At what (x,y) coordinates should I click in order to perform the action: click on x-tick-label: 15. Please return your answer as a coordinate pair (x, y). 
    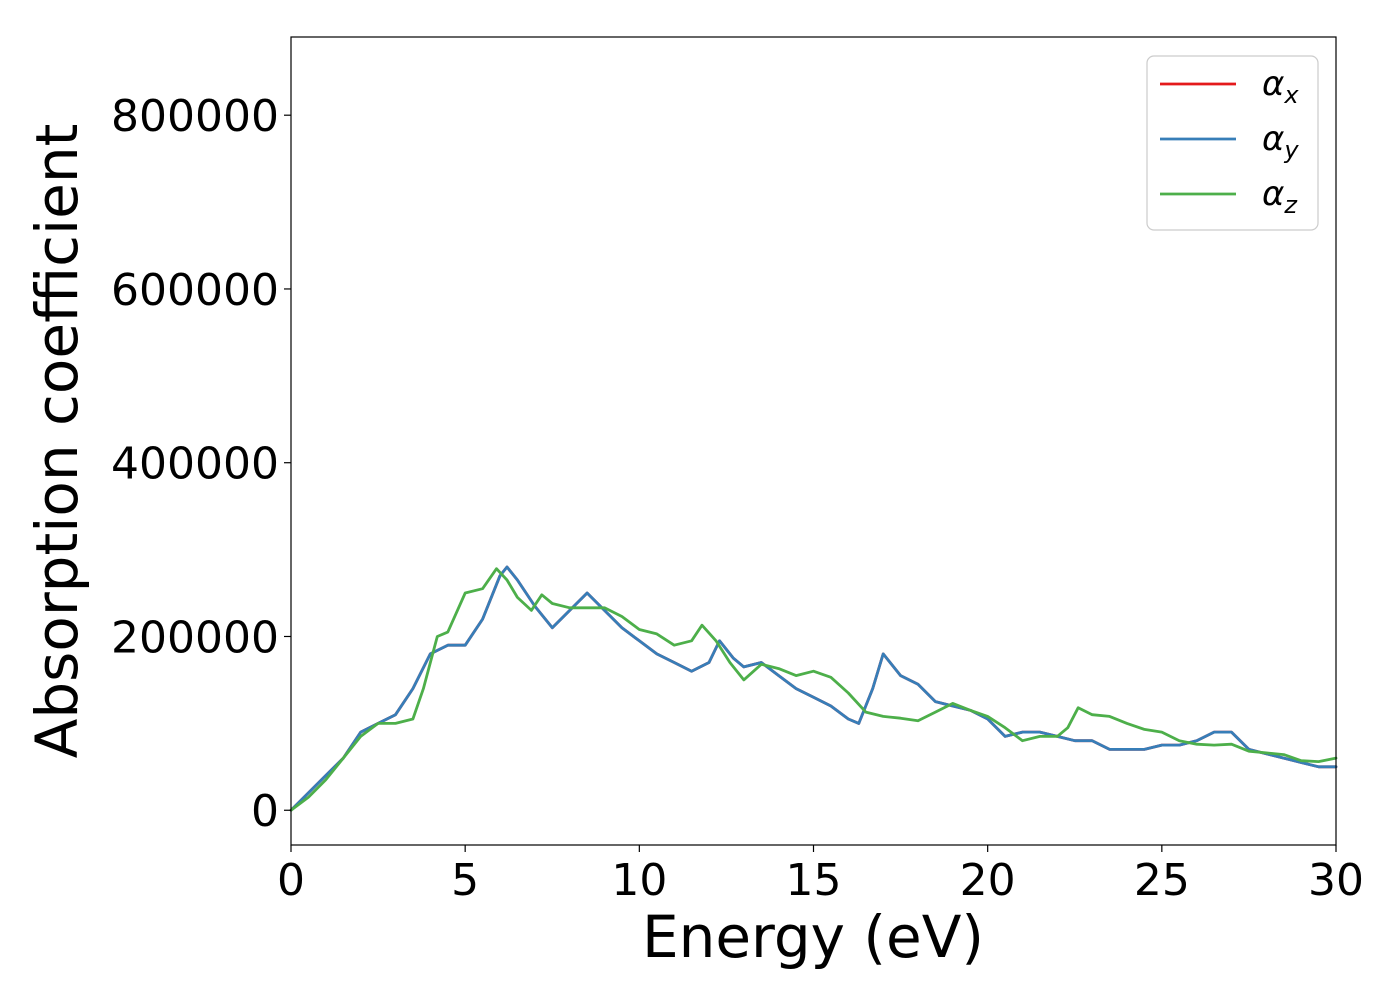
    Looking at the image, I should click on (814, 880).